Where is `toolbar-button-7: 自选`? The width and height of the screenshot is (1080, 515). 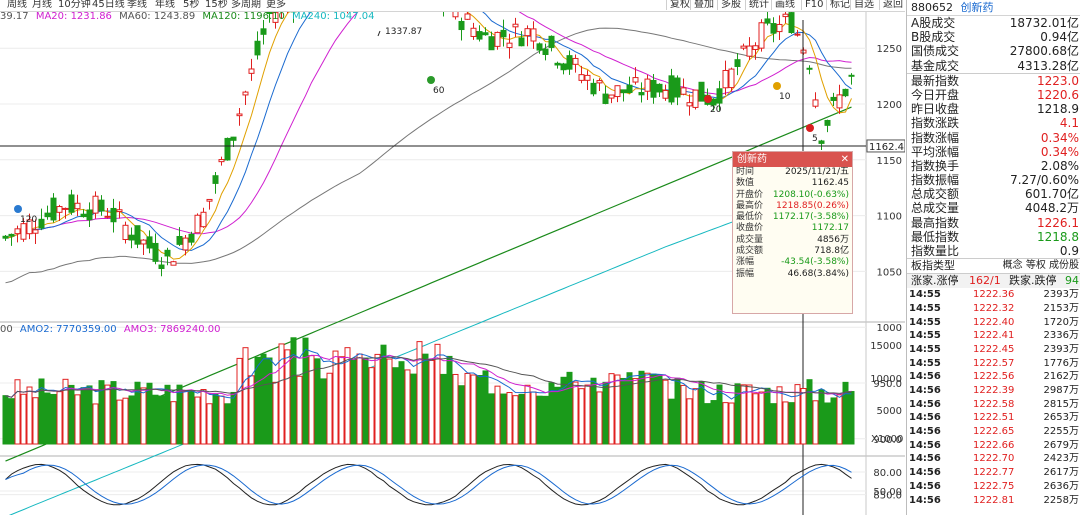 toolbar-button-7: 自选 is located at coordinates (862, 5).